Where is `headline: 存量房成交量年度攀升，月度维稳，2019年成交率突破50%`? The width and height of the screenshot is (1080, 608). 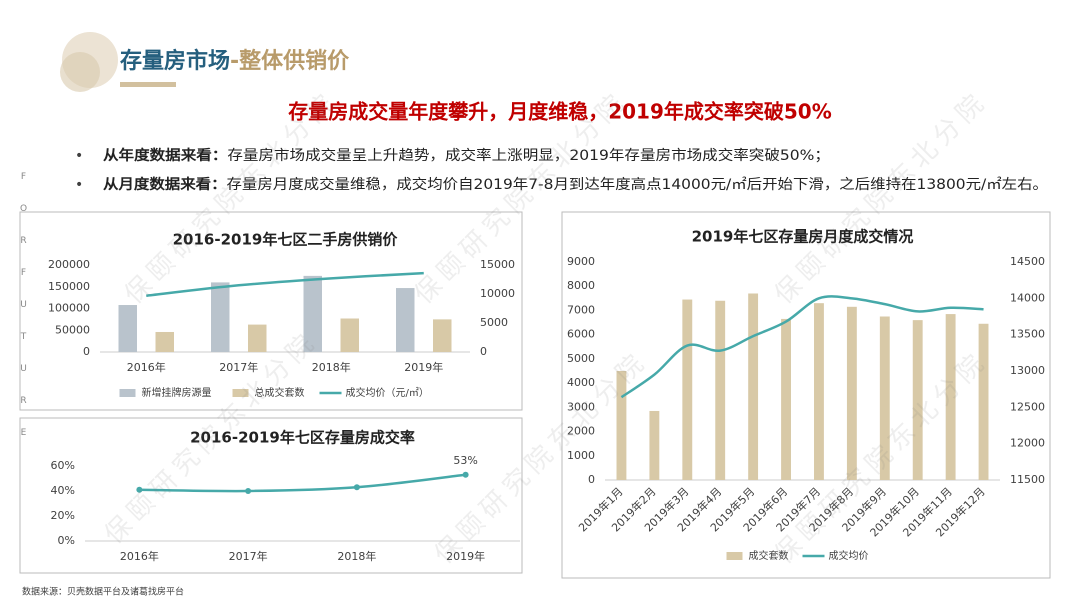
headline: 存量房成交量年度攀升，月度维稳，2019年成交率突破50% is located at coordinates (560, 112).